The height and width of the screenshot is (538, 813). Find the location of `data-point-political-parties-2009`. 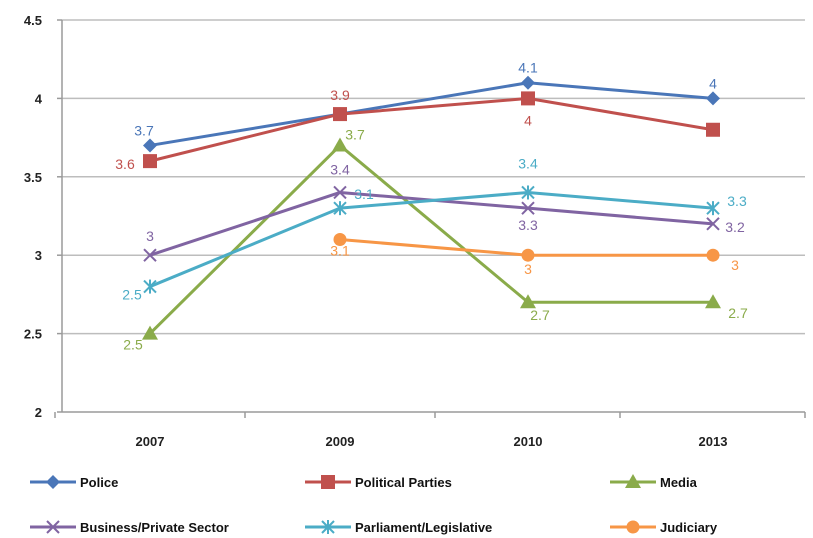

data-point-political-parties-2009 is located at coordinates (340, 114).